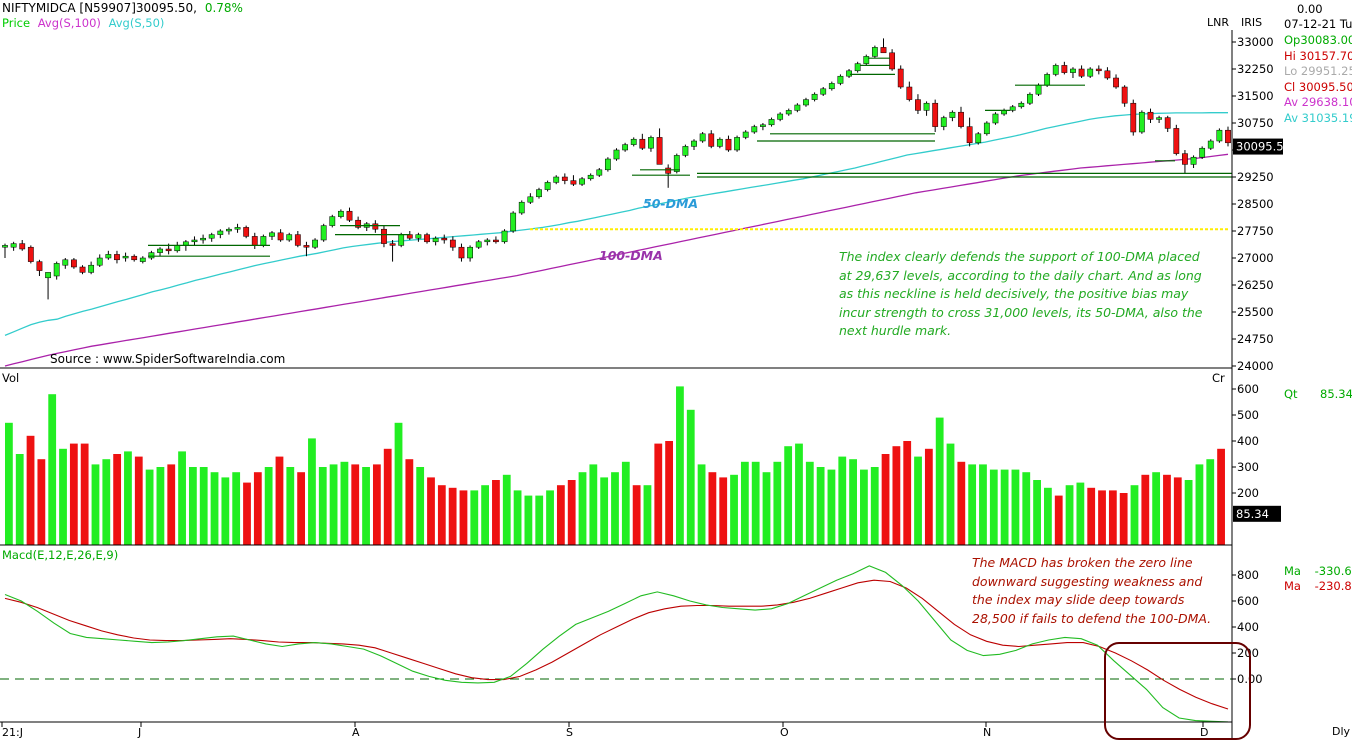  I want to click on avg50-row: Av 31035.19, so click(1318, 117).